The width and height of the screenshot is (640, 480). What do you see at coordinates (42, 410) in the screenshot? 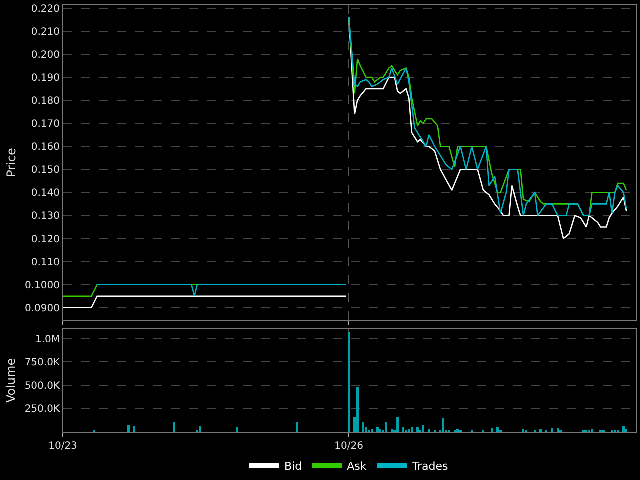
I see `y-tick-label: 250.0K` at bounding box center [42, 410].